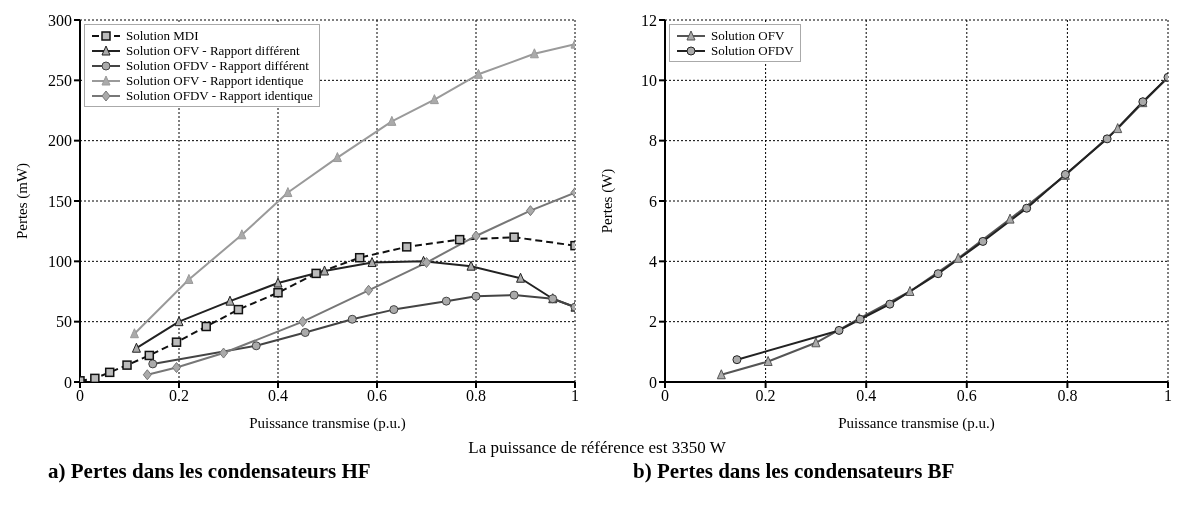  Describe the element at coordinates (653, 262) in the screenshot. I see `y-tick-label: 4` at that location.